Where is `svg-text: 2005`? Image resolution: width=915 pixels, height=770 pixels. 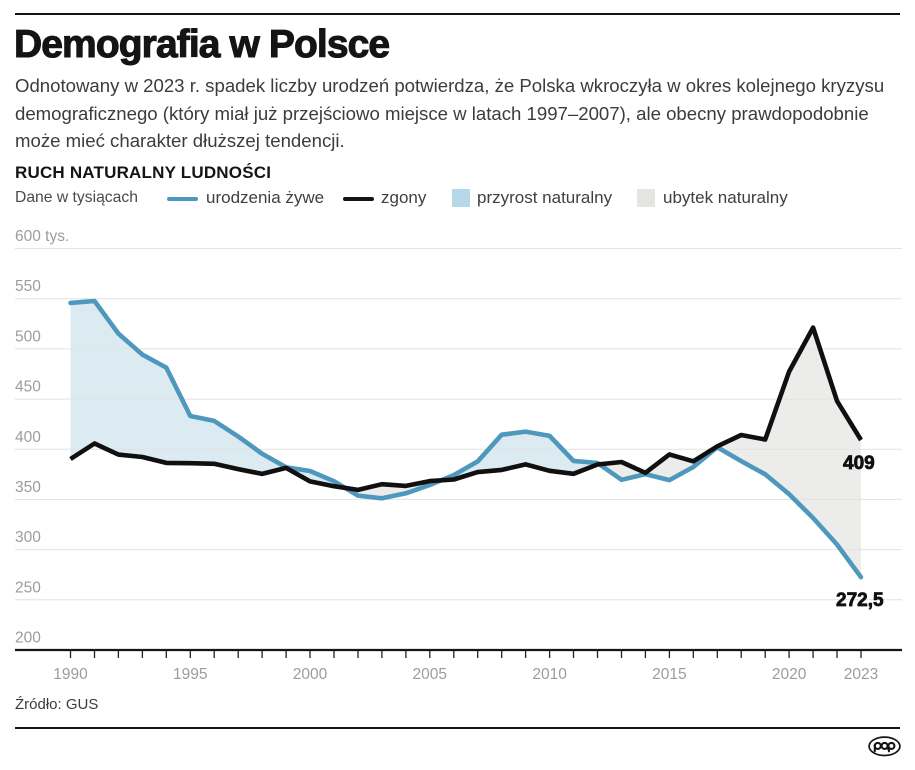 svg-text: 2005 is located at coordinates (430, 674).